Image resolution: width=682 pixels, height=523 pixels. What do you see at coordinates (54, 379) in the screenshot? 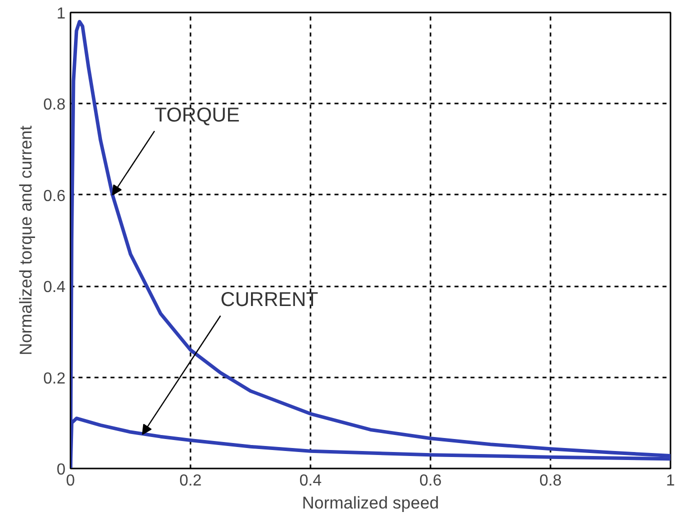
I see `y-tick-label: 0.2` at bounding box center [54, 379].